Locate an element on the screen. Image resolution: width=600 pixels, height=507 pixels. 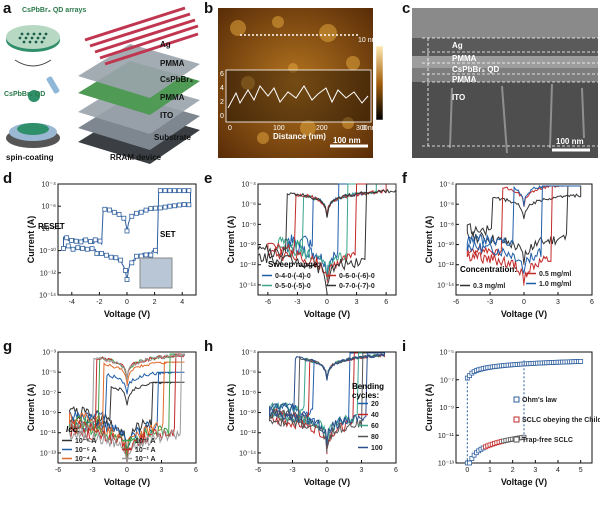
label-spin-coating: spin-coating is located at coordinates (30, 157).